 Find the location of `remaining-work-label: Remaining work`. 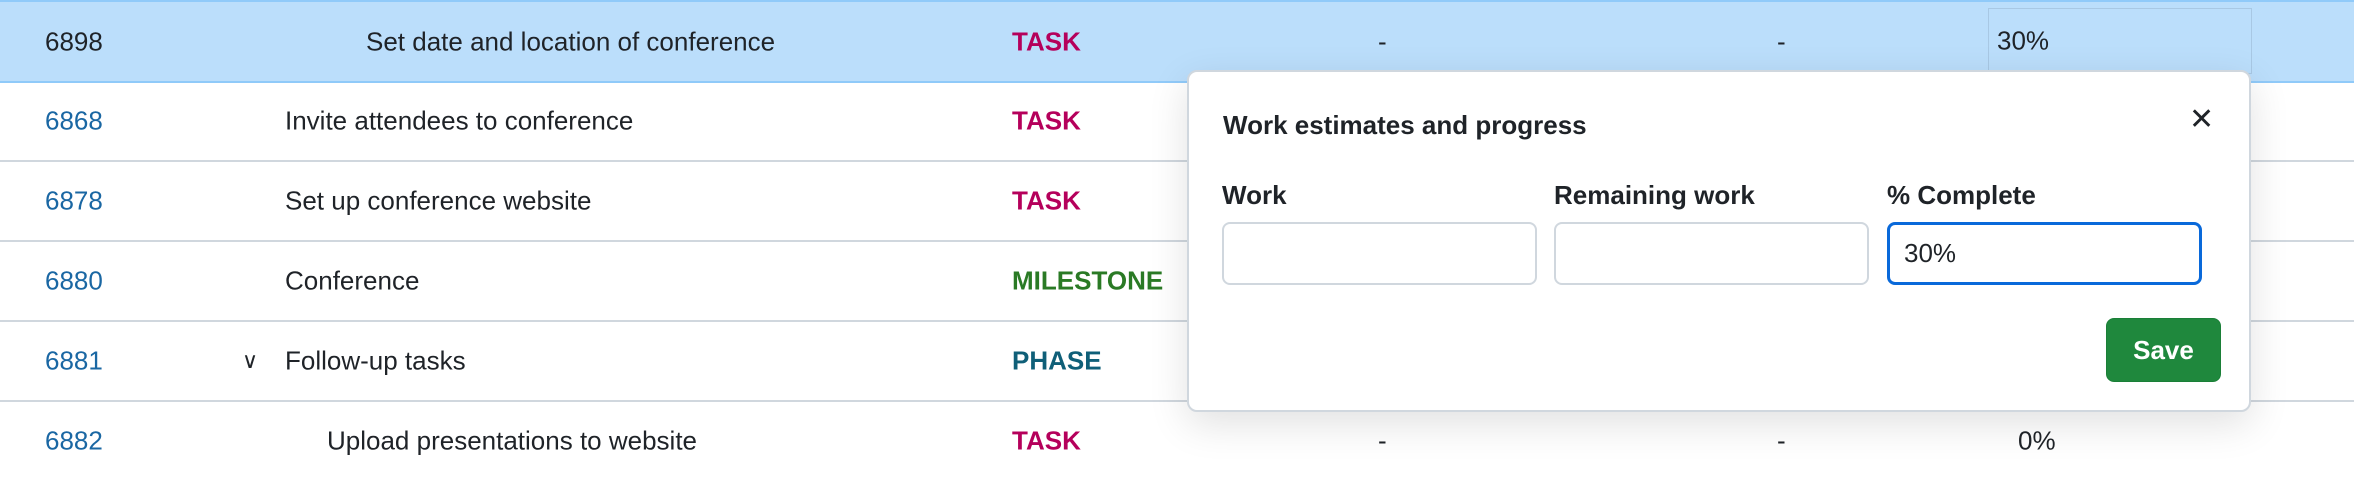

remaining-work-label: Remaining work is located at coordinates (1654, 195).